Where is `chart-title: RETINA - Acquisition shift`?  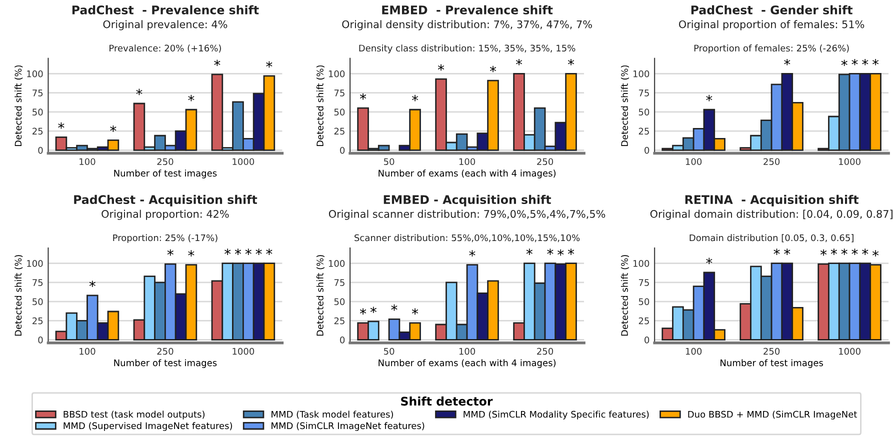
chart-title: RETINA - Acquisition shift is located at coordinates (772, 200).